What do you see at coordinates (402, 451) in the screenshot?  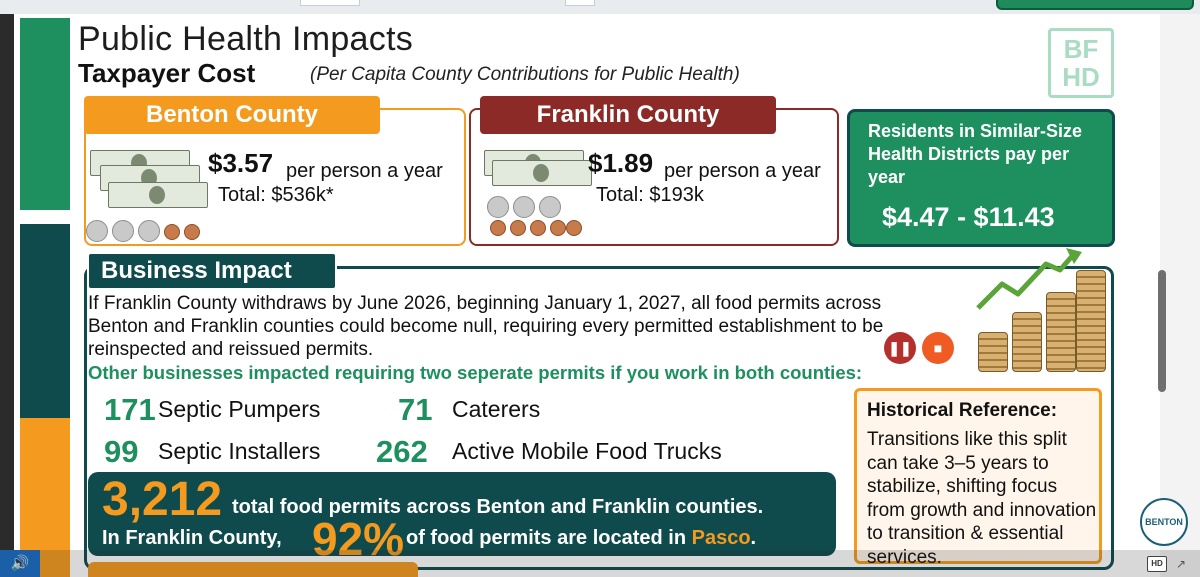 I see `stat-food-trucks-number: 262` at bounding box center [402, 451].